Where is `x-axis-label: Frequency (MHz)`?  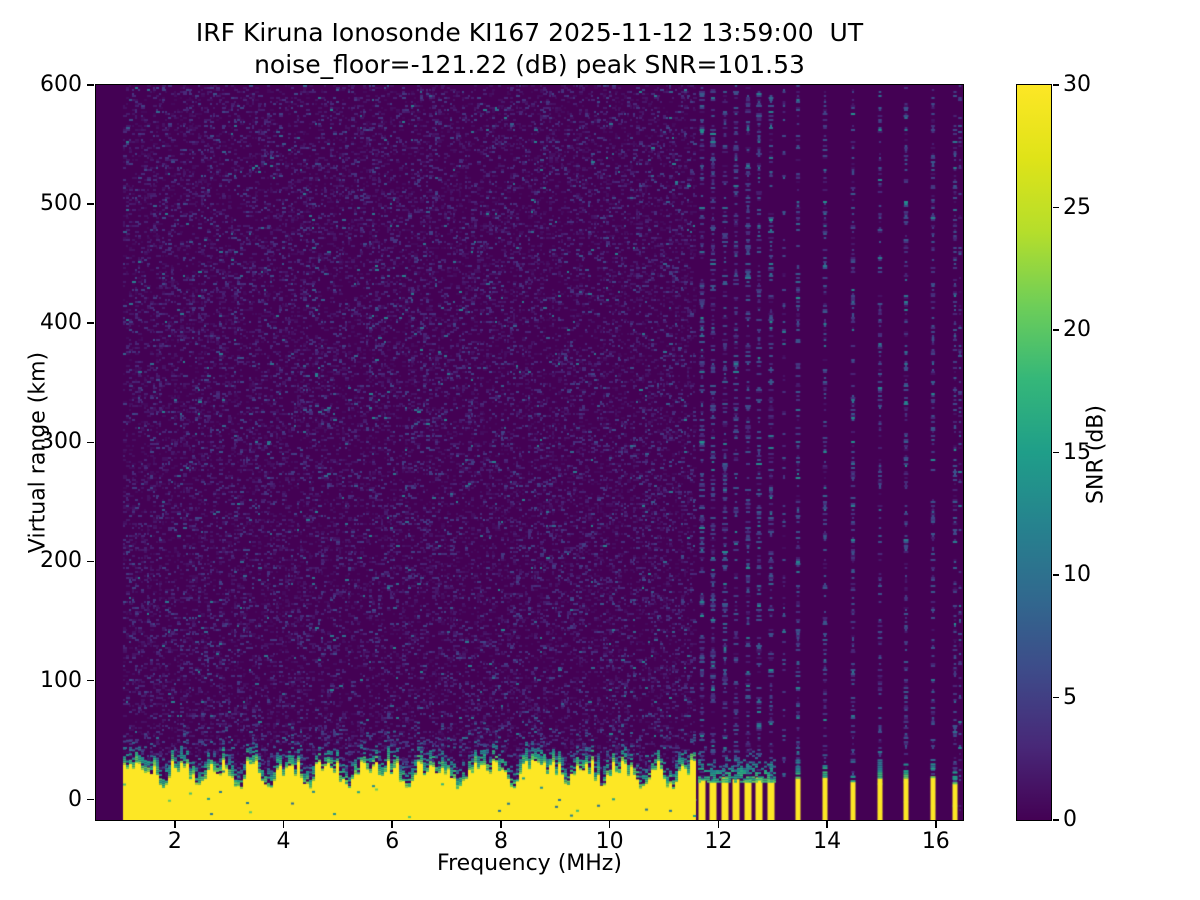
x-axis-label: Frequency (MHz) is located at coordinates (529, 863).